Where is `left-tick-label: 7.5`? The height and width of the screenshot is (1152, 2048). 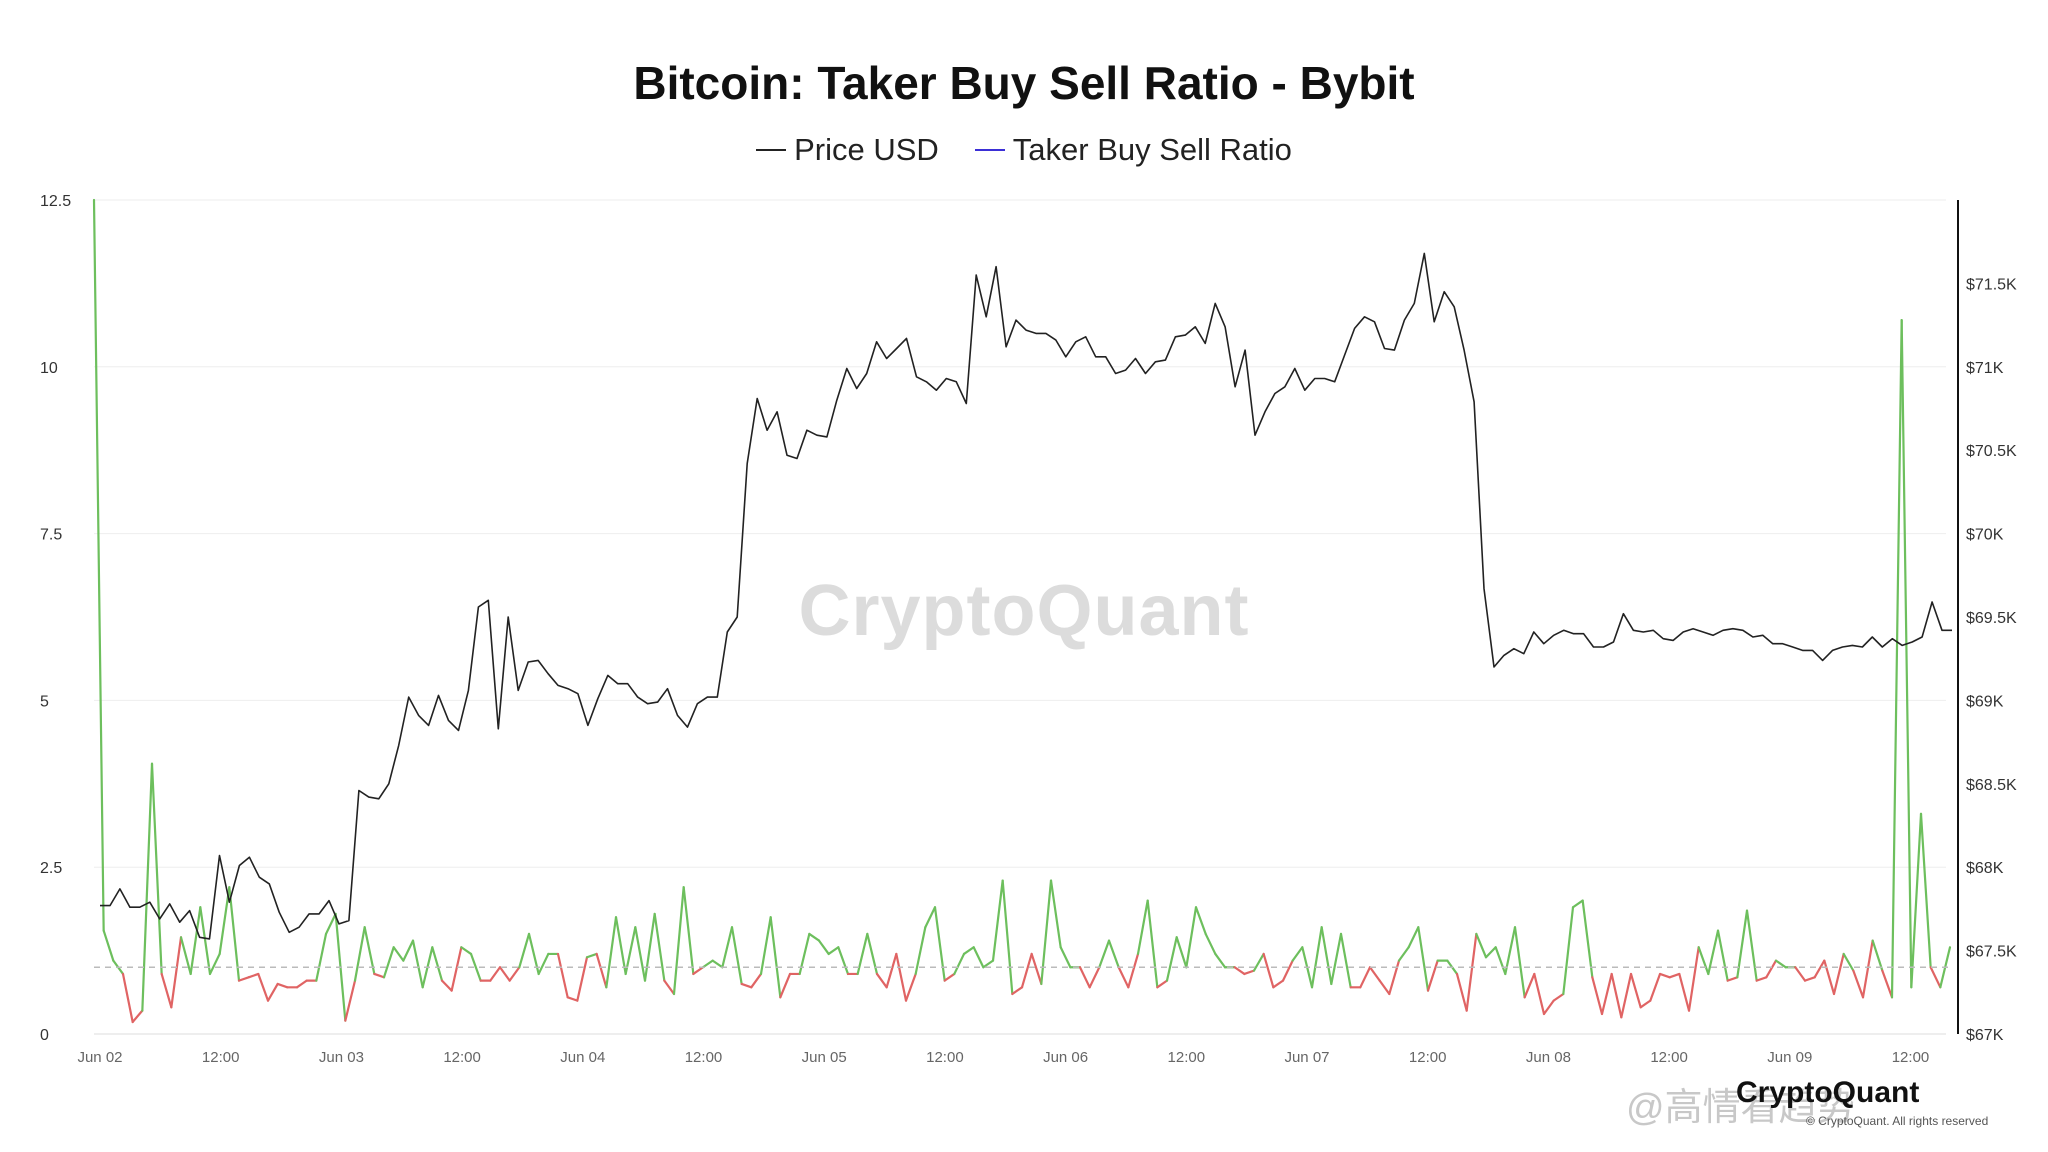 left-tick-label: 7.5 is located at coordinates (51, 535).